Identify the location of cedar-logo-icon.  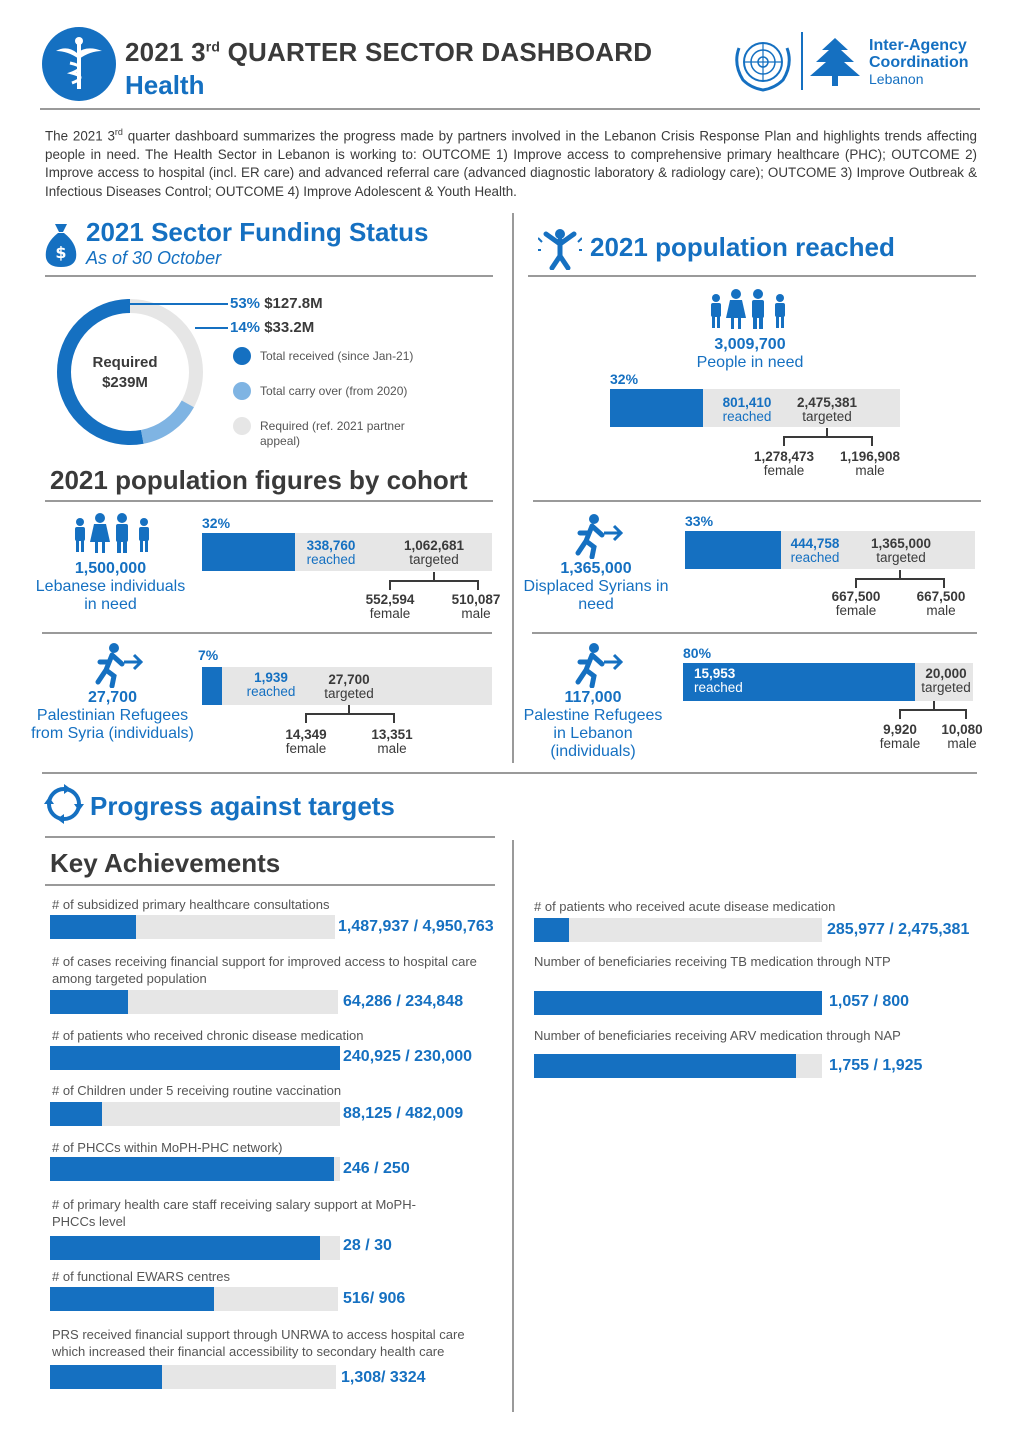
(835, 62).